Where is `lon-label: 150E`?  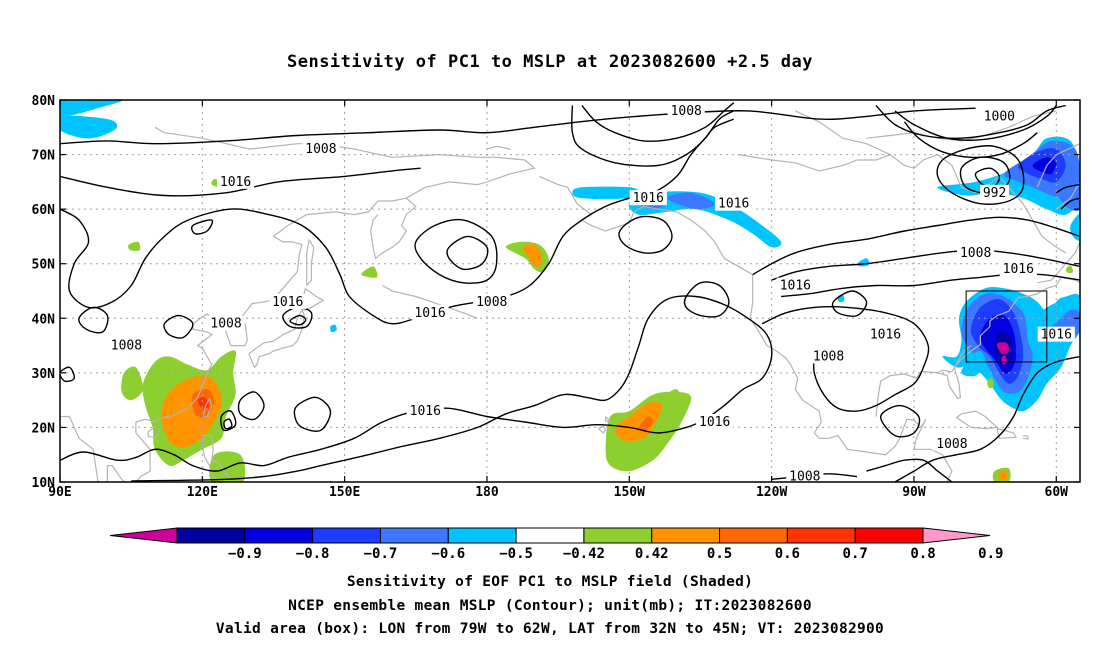 lon-label: 150E is located at coordinates (344, 492).